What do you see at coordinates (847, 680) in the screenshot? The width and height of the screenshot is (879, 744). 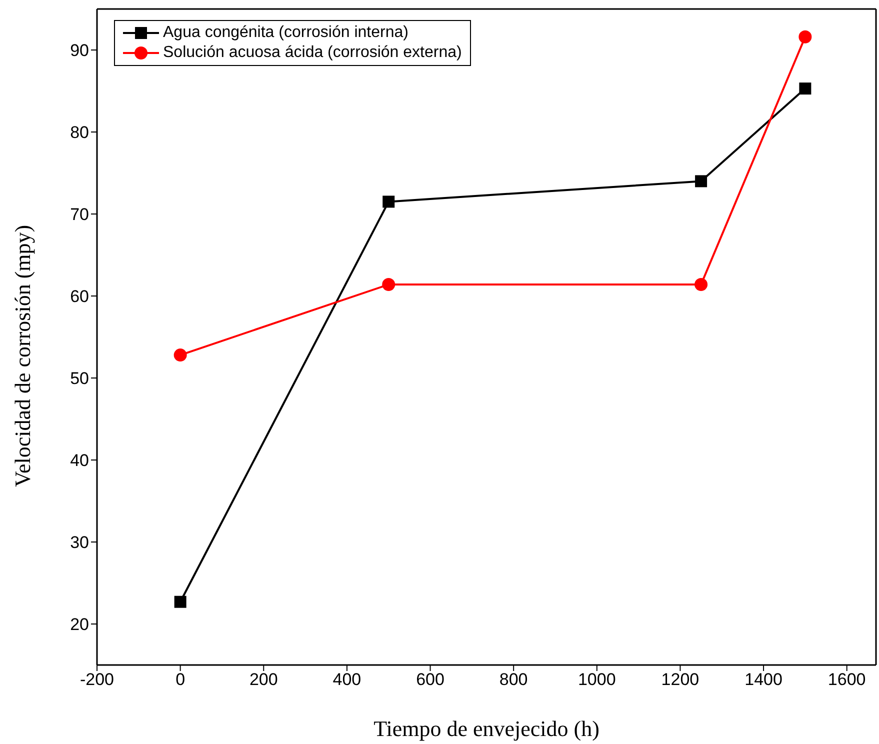 I see `x-tick-label: 1600` at bounding box center [847, 680].